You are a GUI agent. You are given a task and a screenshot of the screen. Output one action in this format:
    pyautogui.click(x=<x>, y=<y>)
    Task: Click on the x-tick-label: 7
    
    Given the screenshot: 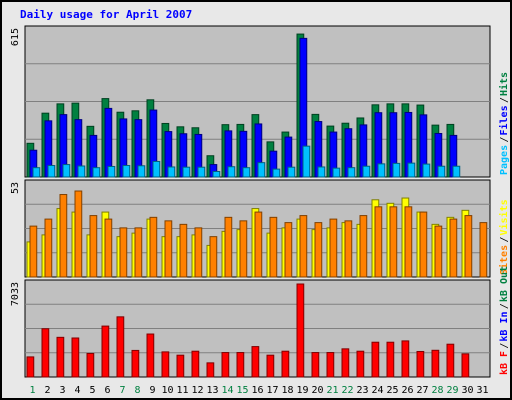 What is the action you would take?
    pyautogui.click(x=122, y=390)
    